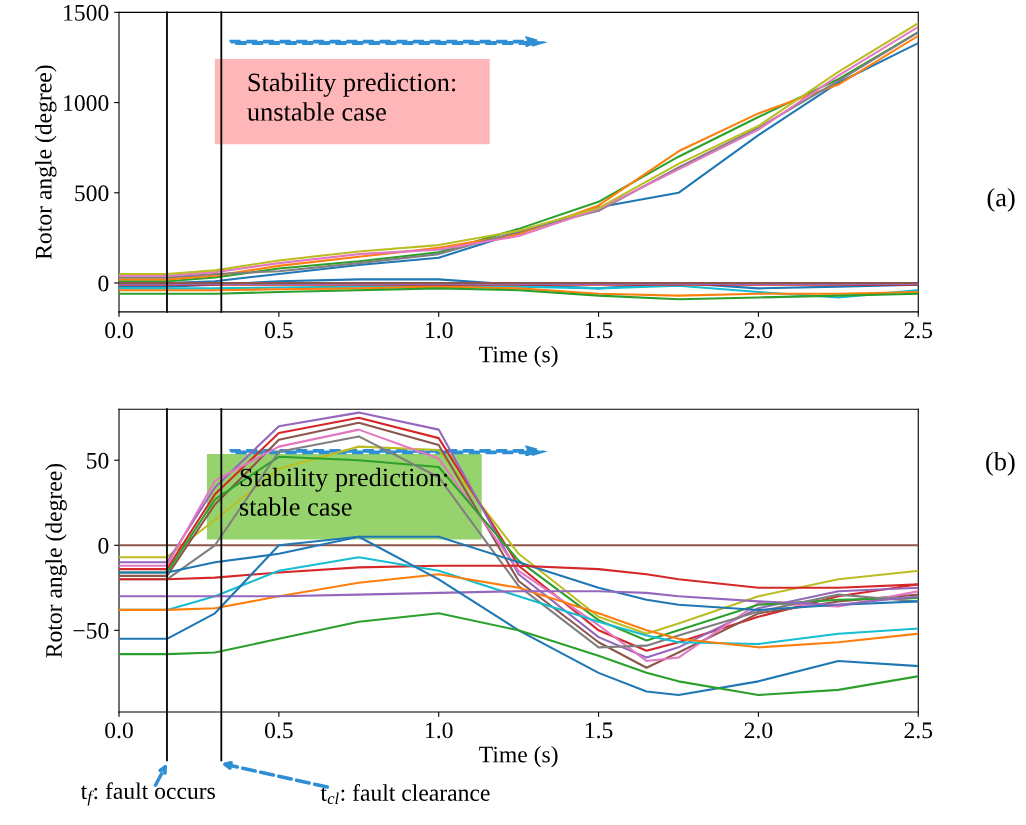 This screenshot has width=1026, height=825. I want to click on annotation: Stability prediction: unstable case, so click(351, 96).